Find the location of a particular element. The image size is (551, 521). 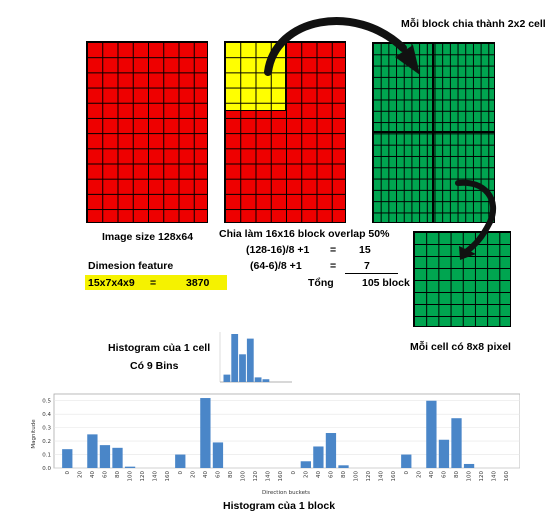

plot-frame is located at coordinates (286, 431).